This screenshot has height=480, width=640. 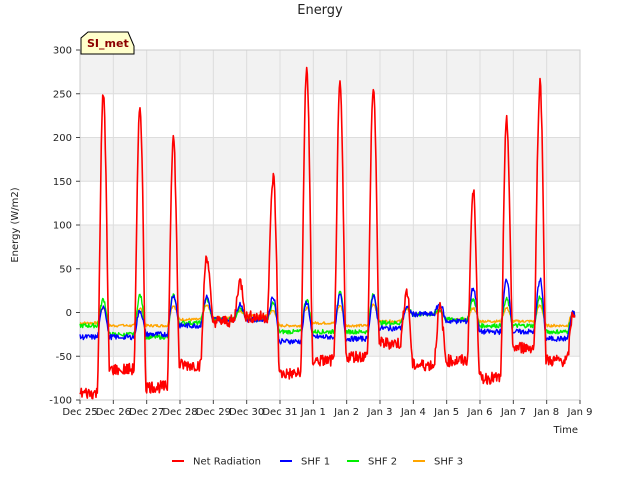 What do you see at coordinates (279, 412) in the screenshot?
I see `x-tick-label: Dec 31` at bounding box center [279, 412].